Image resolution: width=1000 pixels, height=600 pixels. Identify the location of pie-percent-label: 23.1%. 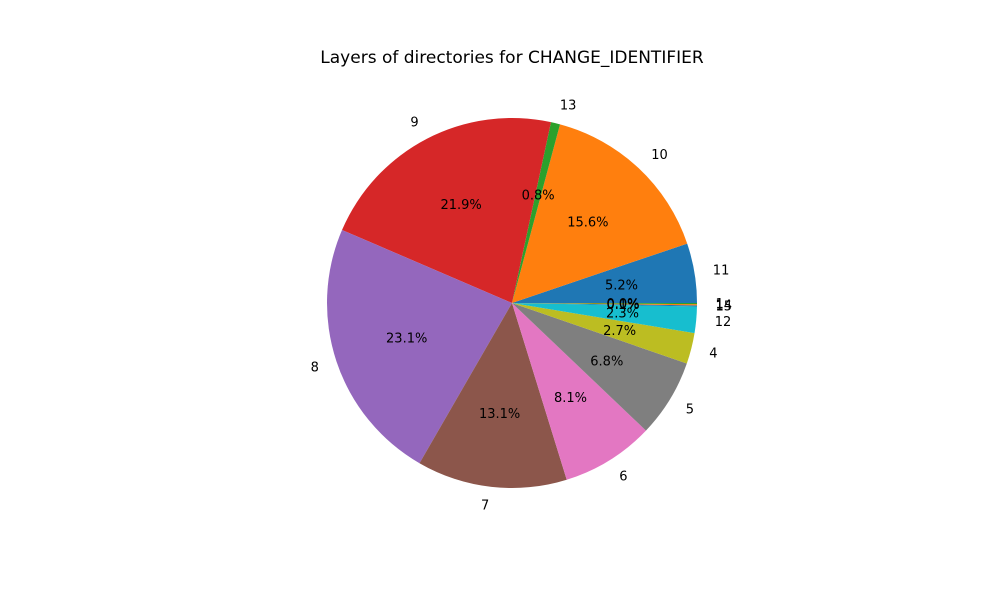
(406, 339).